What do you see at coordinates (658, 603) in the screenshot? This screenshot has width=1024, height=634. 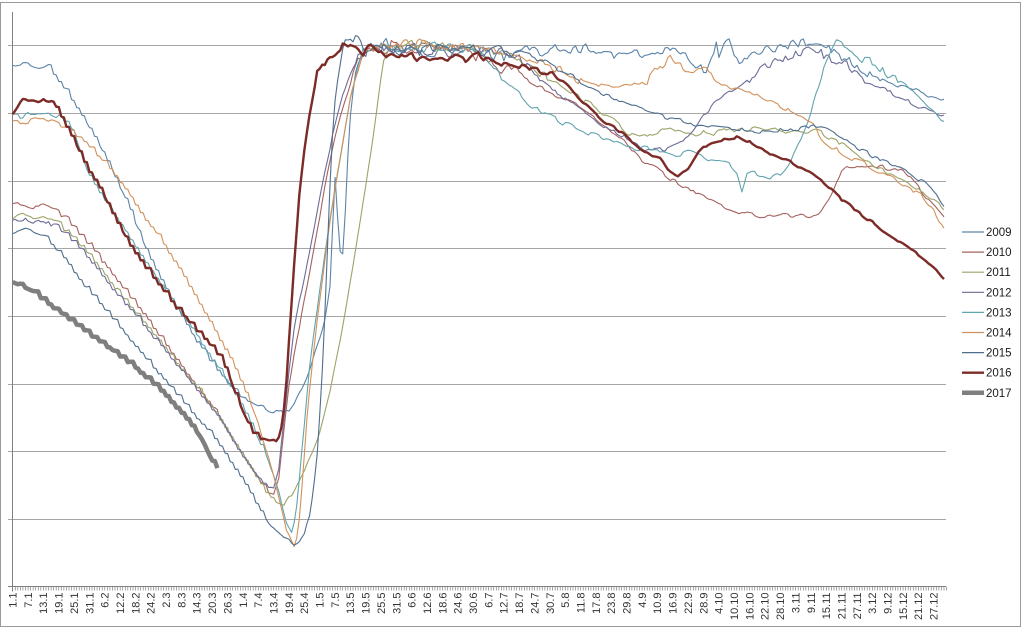 I see `svg-text: 10.9` at bounding box center [658, 603].